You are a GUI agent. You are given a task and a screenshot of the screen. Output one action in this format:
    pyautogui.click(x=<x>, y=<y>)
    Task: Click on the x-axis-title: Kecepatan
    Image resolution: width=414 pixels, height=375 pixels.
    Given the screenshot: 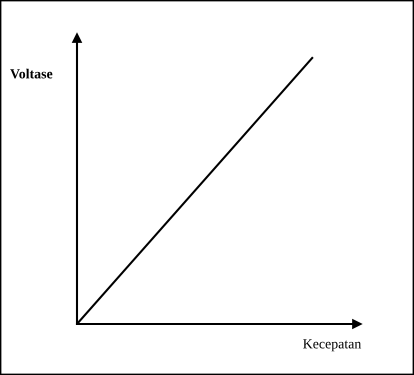 What is the action you would take?
    pyautogui.click(x=332, y=345)
    